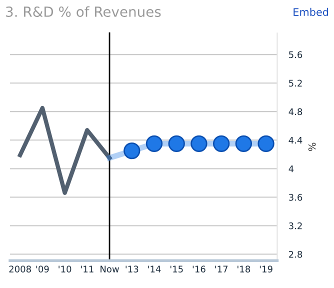  What do you see at coordinates (176, 269) in the screenshot?
I see `x-tick-label: '15` at bounding box center [176, 269].